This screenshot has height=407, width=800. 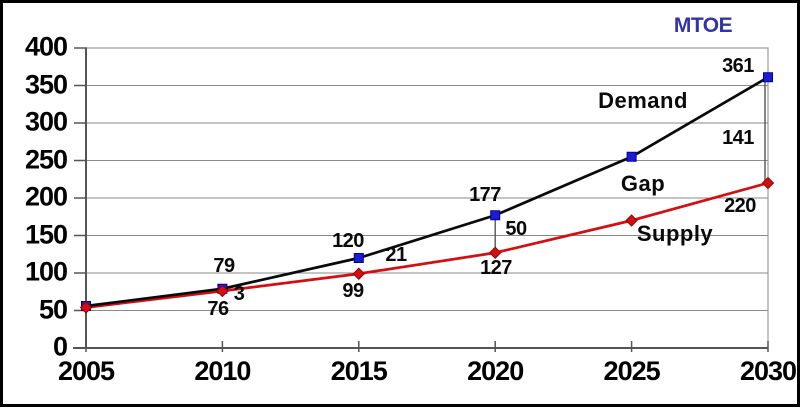 What do you see at coordinates (738, 66) in the screenshot?
I see `data-label: 361` at bounding box center [738, 66].